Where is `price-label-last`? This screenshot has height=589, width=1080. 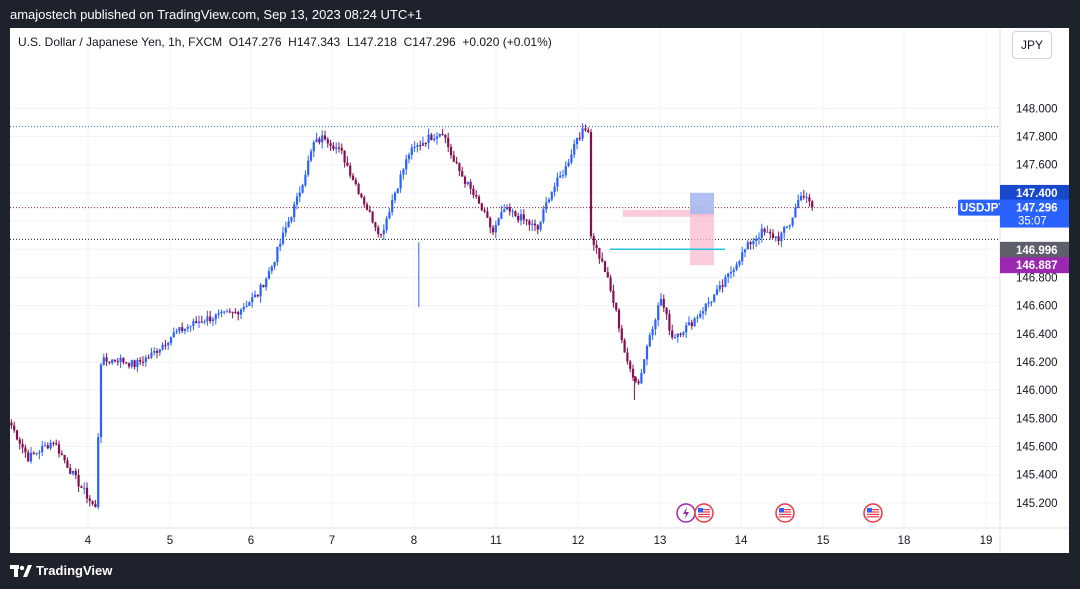 price-label-last is located at coordinates (1034, 213).